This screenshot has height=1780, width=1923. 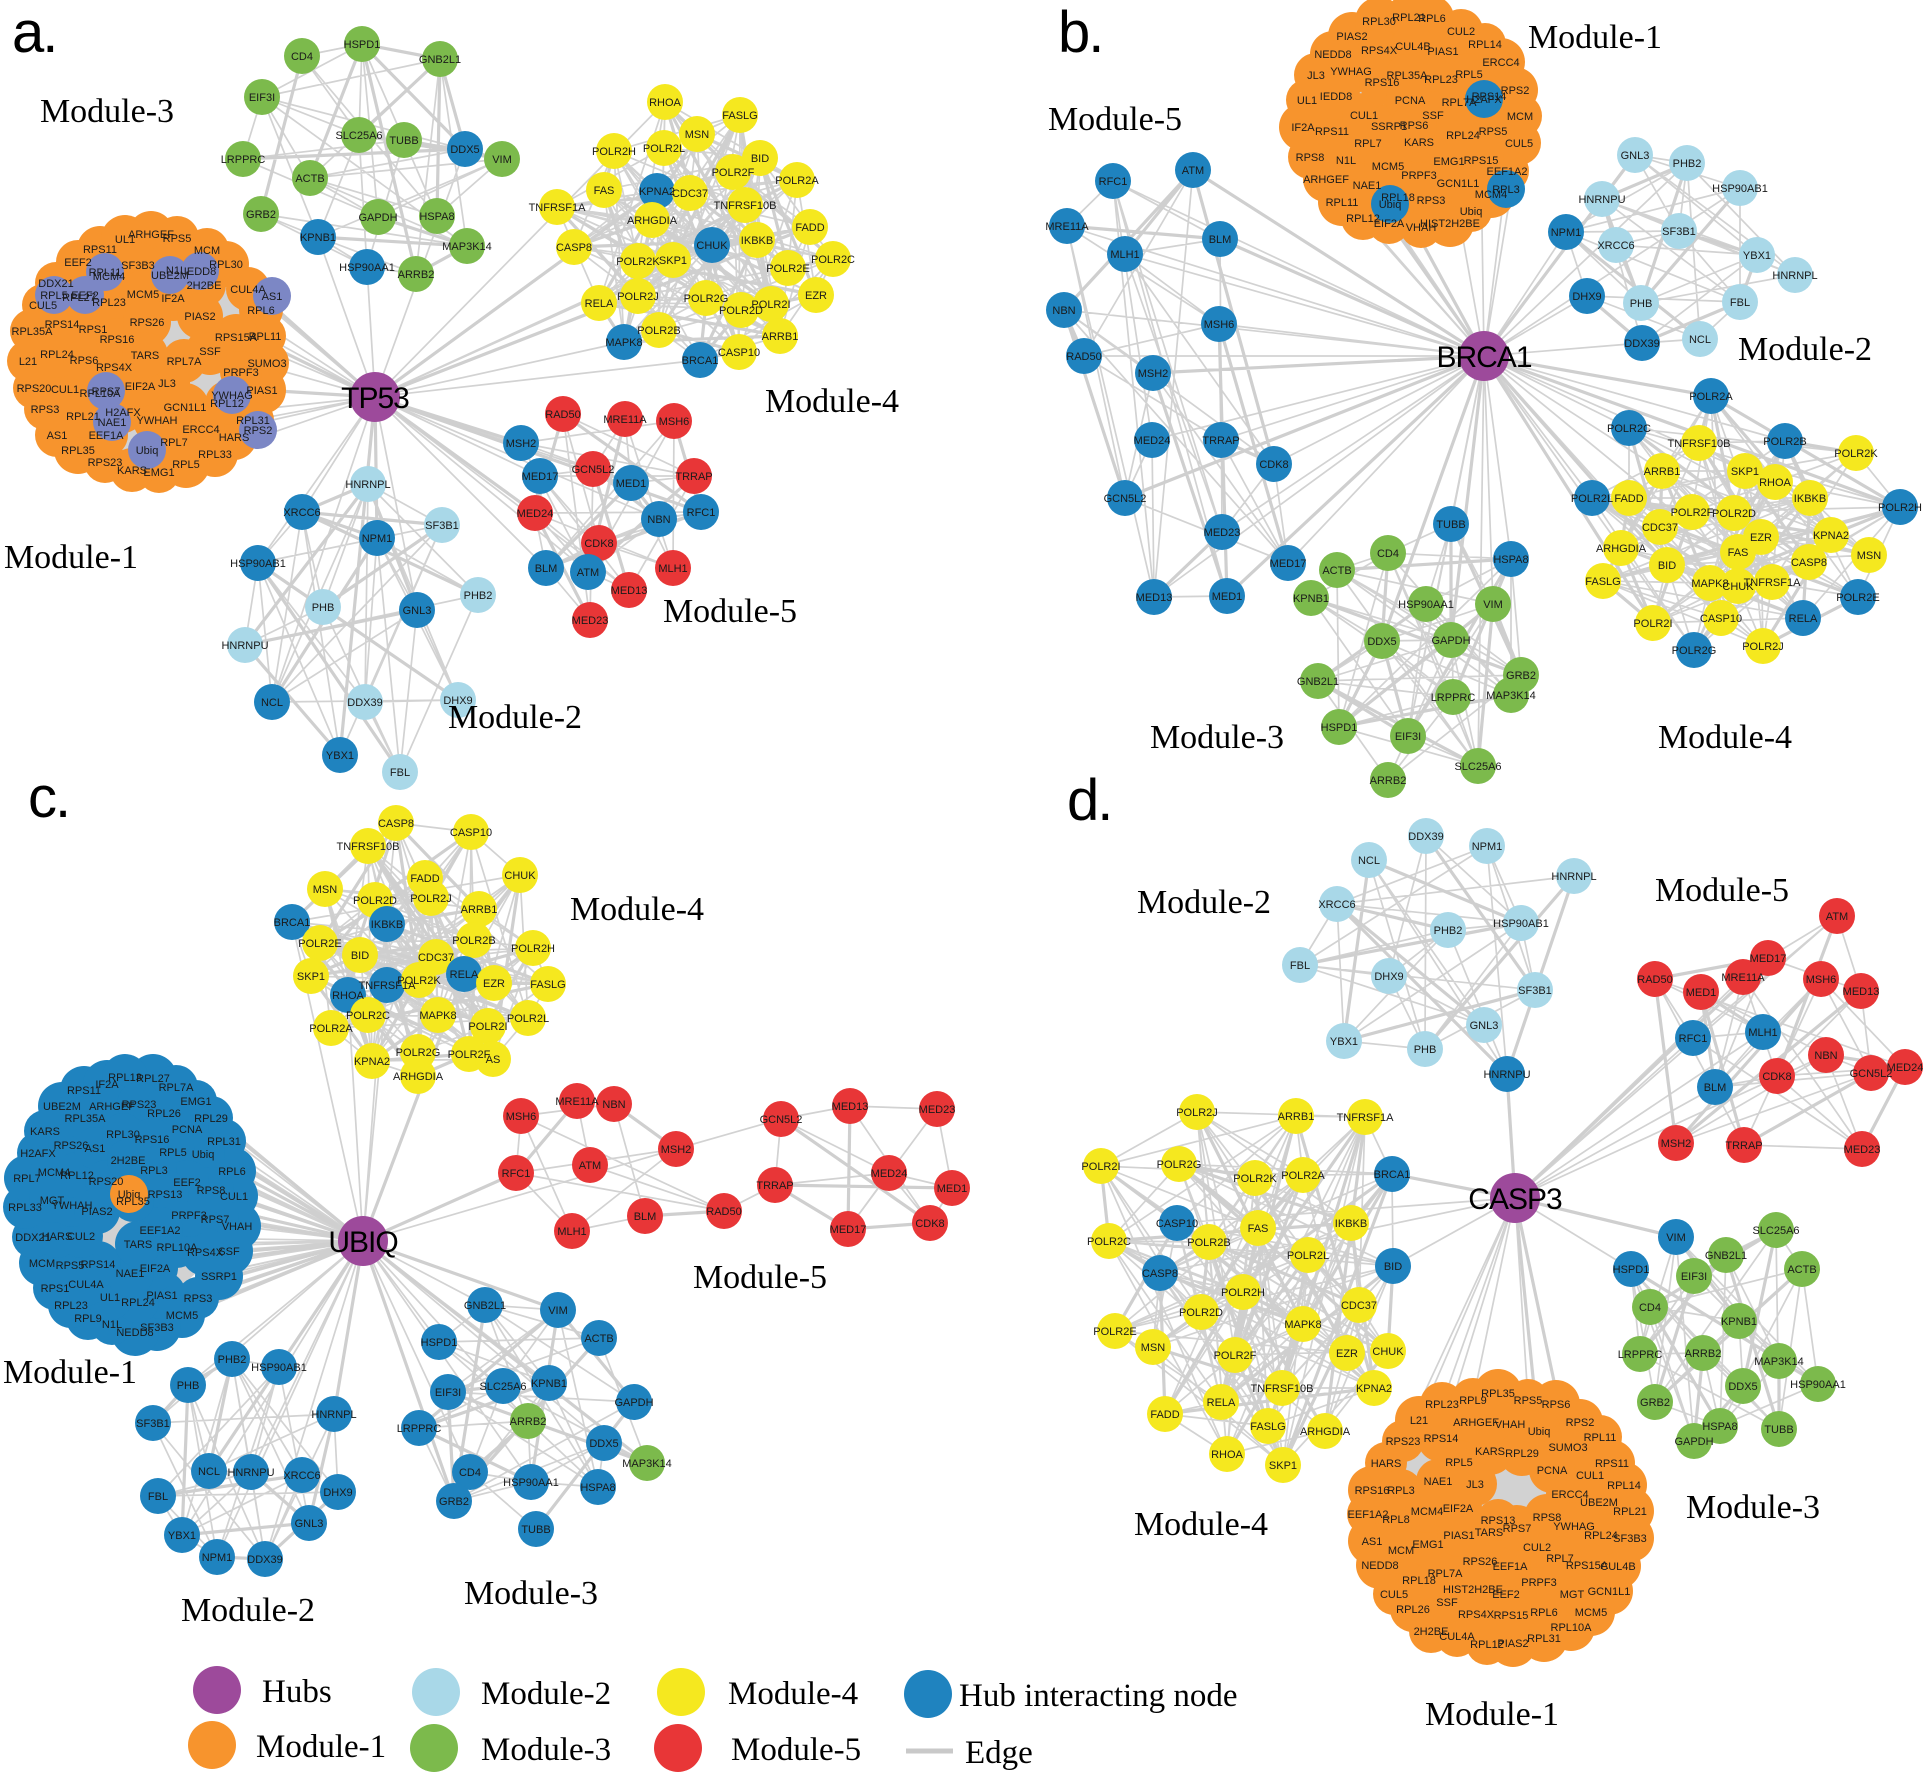 What do you see at coordinates (1628, 499) in the screenshot?
I see `svg-text: FADD` at bounding box center [1628, 499].